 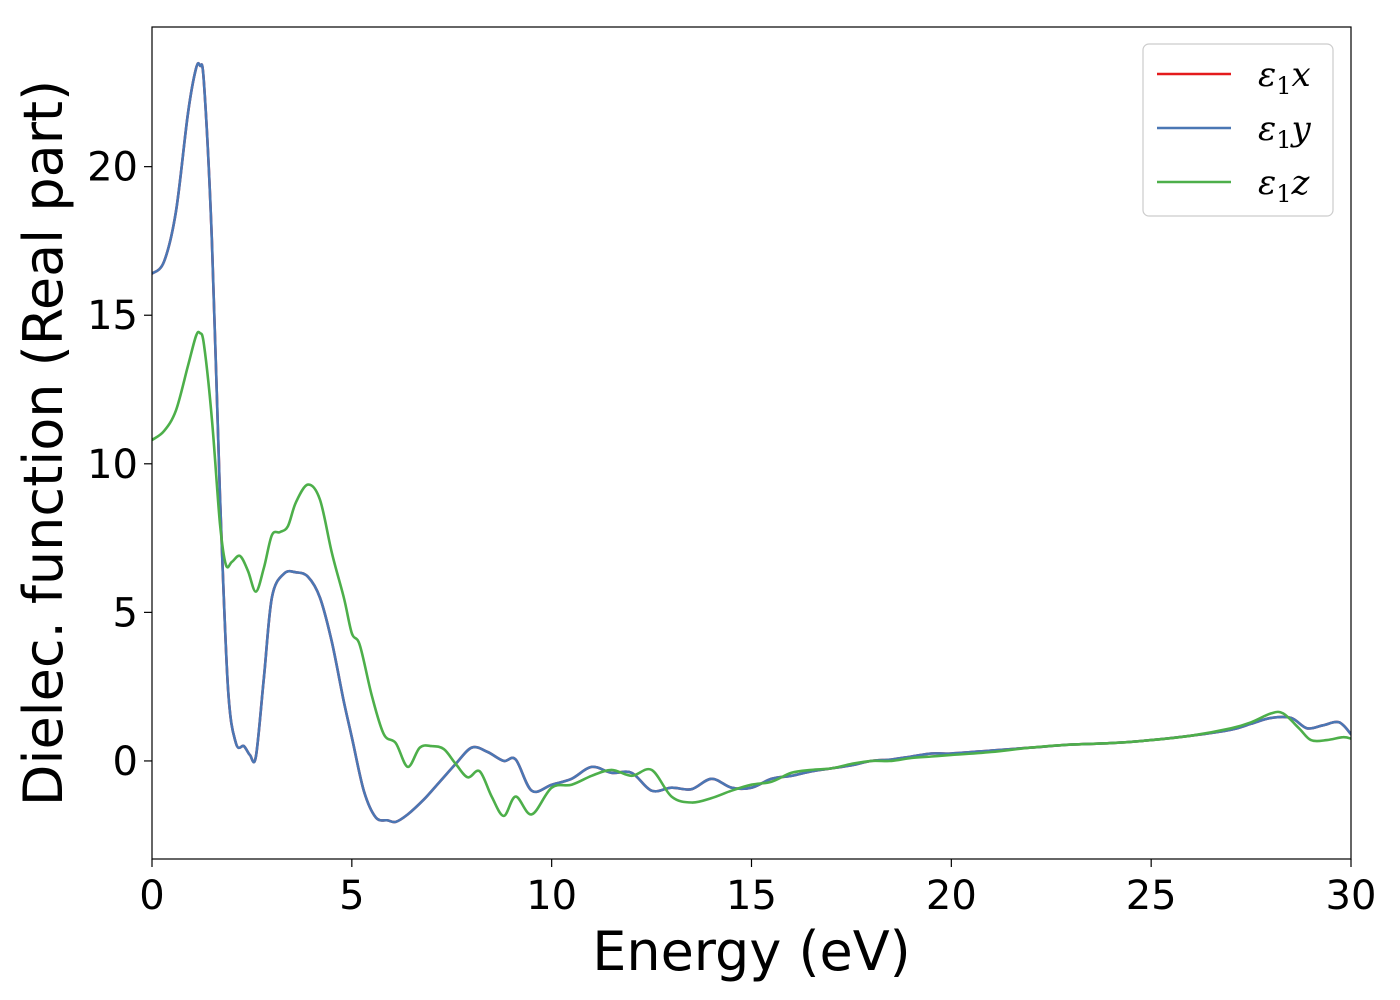 What do you see at coordinates (751, 896) in the screenshot?
I see `x-tick-label: 15` at bounding box center [751, 896].